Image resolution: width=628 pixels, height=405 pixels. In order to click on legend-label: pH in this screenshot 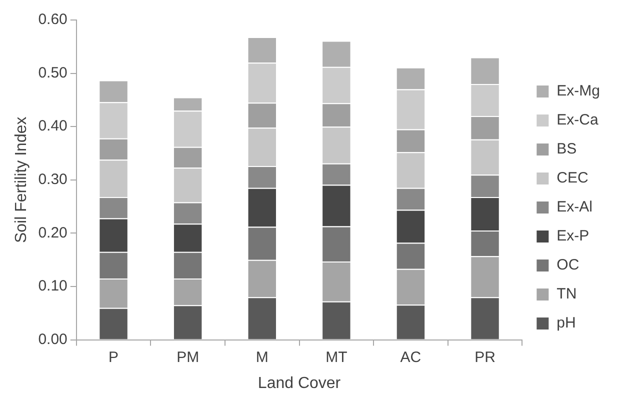, I will do `click(566, 323)`.